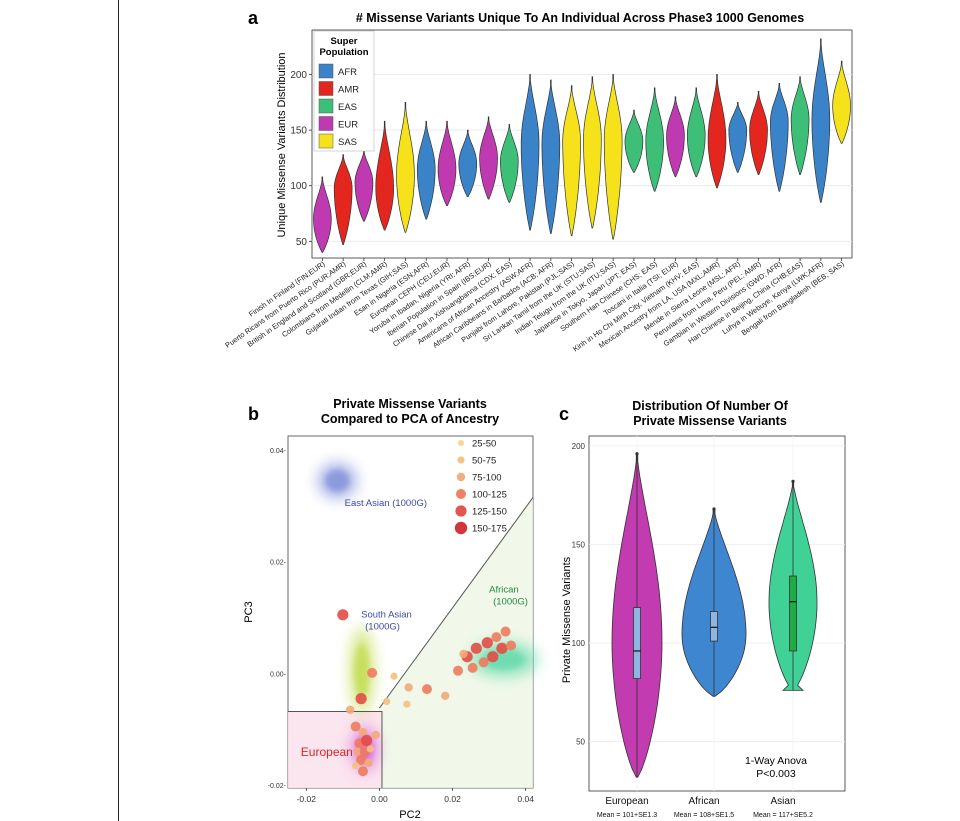 This screenshot has width=960, height=821. What do you see at coordinates (301, 159) in the screenshot?
I see `panel-a-y-ticks: 50 100 150 200` at bounding box center [301, 159].